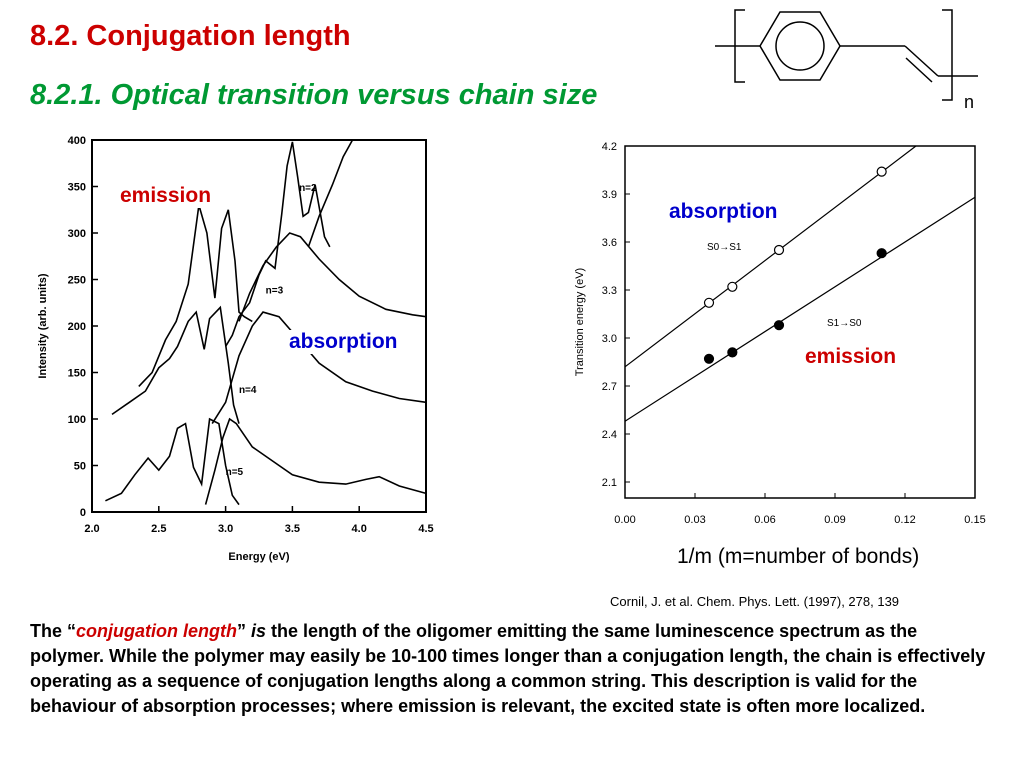  Describe the element at coordinates (764, 520) in the screenshot. I see `right-x-tick-label: 0.06` at that location.